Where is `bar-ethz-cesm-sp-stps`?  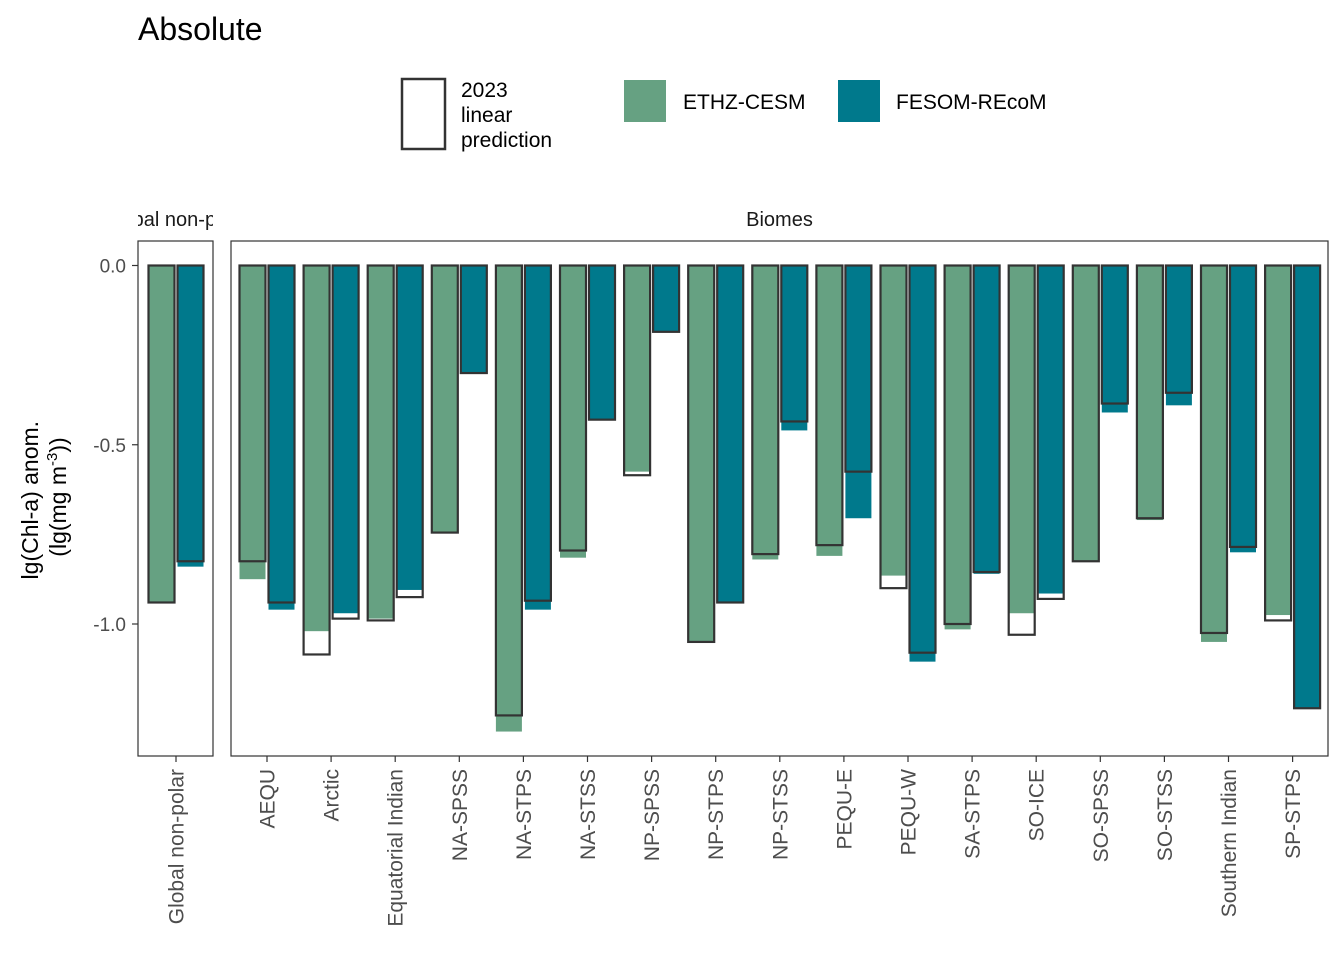
bar-ethz-cesm-sp-stps is located at coordinates (1278, 440).